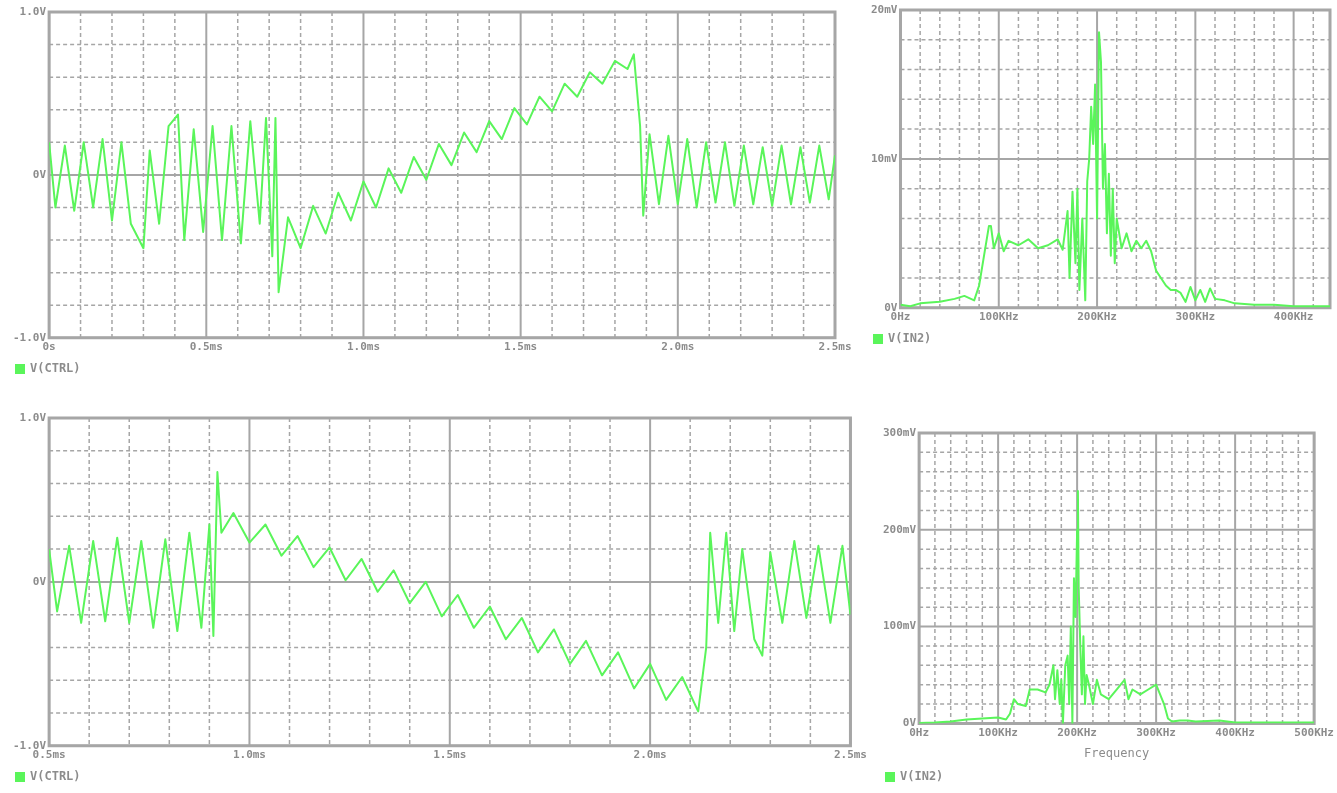 The height and width of the screenshot is (793, 1337). Describe the element at coordinates (899, 626) in the screenshot. I see `y-tick-label: 100mV` at that location.